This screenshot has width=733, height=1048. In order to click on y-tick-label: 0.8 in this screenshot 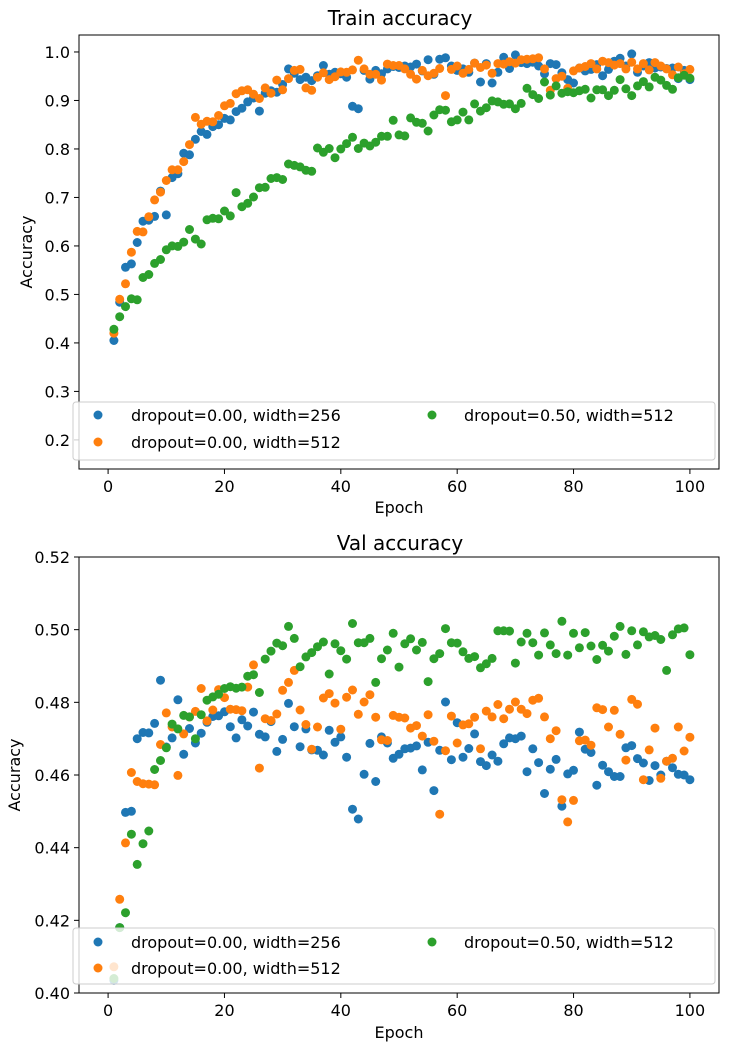, I will do `click(57, 149)`.